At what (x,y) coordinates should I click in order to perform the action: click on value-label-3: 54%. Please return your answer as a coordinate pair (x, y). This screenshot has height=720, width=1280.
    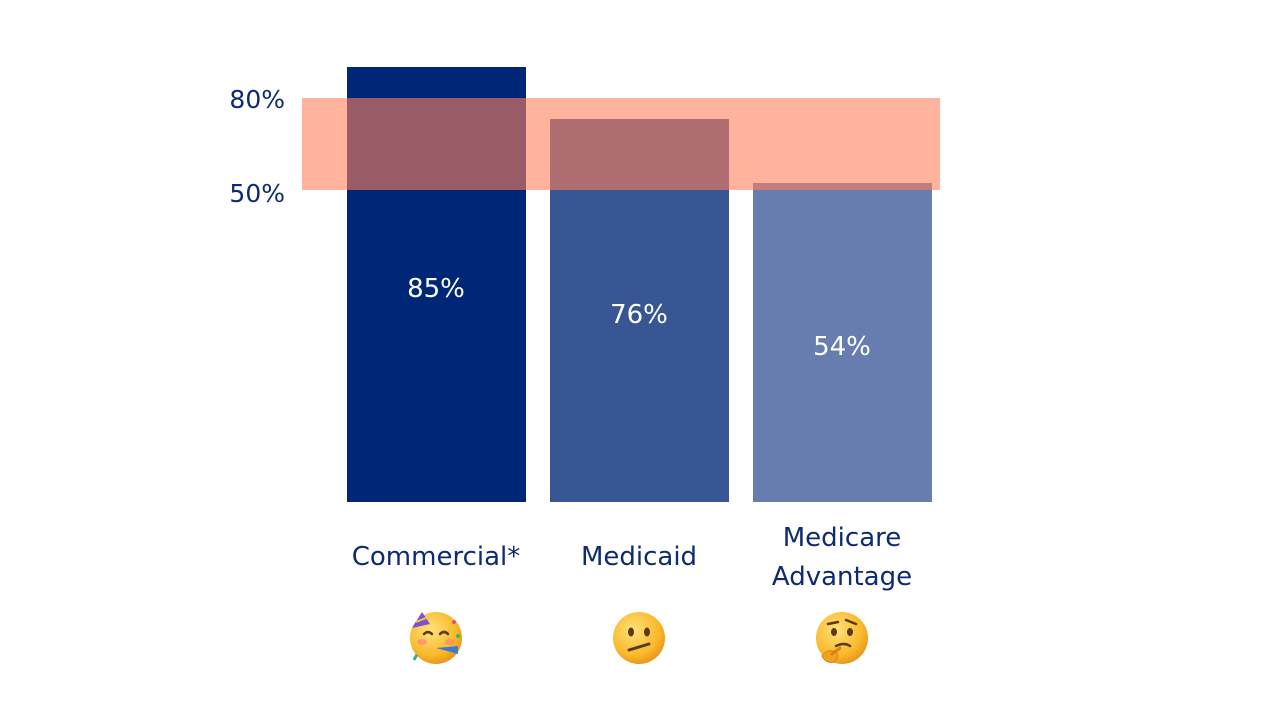
    Looking at the image, I should click on (842, 347).